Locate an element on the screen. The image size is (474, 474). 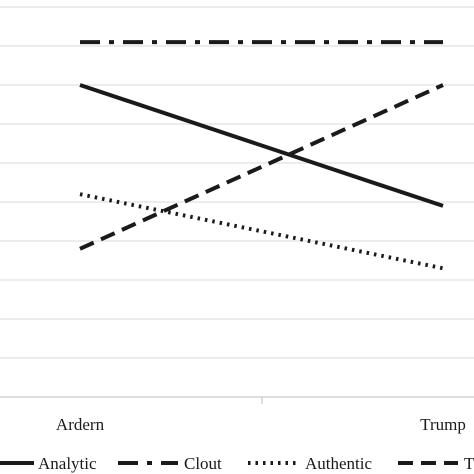
legend-label-clout: Clout is located at coordinates (203, 463).